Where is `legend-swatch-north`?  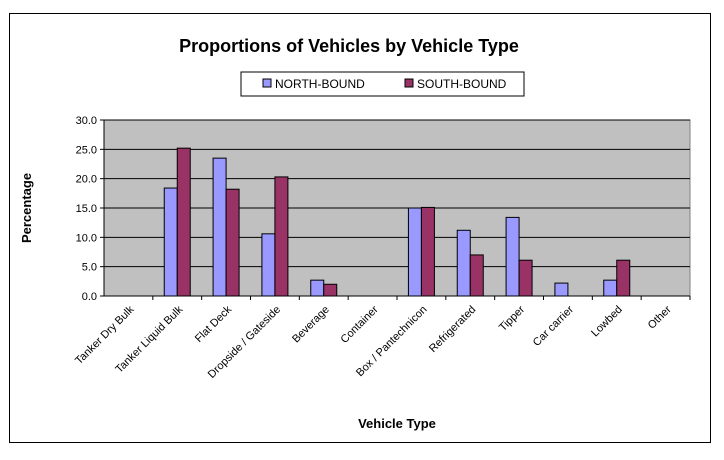 legend-swatch-north is located at coordinates (267, 83).